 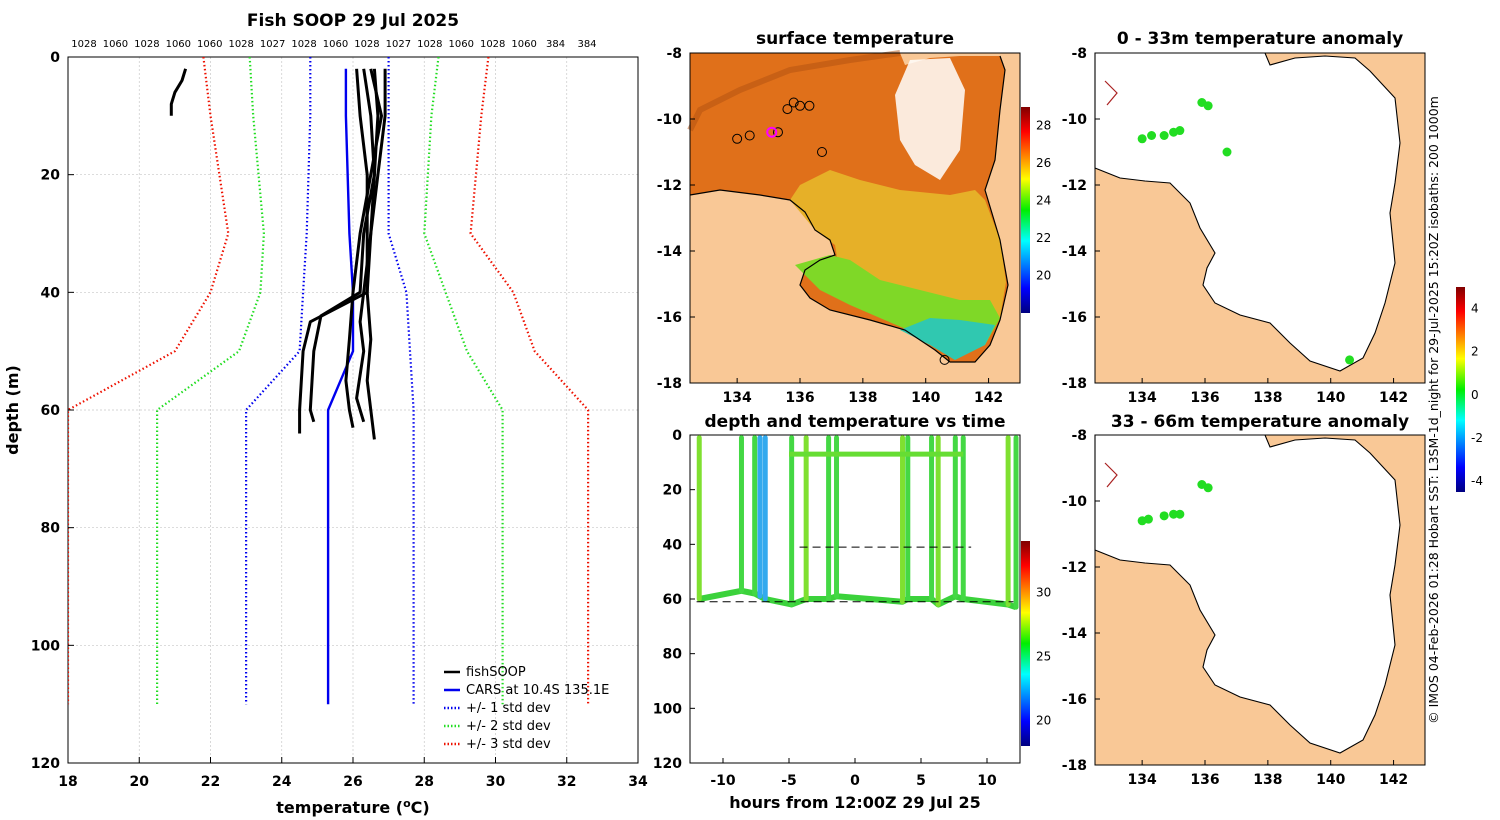 What do you see at coordinates (1043, 126) in the screenshot?
I see `sst-colorbar-tick: 28` at bounding box center [1043, 126].